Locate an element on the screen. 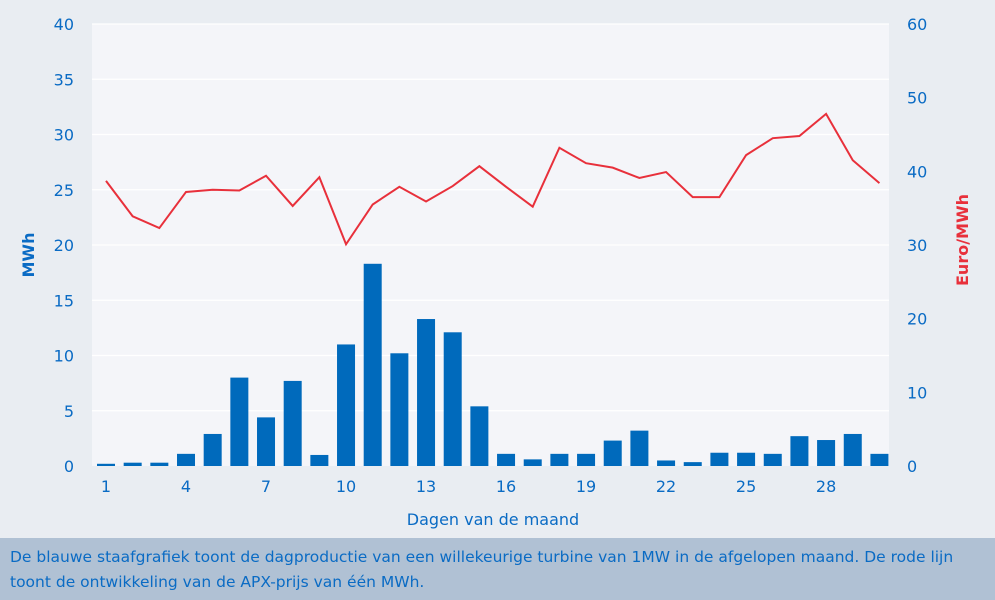  y-tick-label: 10 is located at coordinates (64, 356).